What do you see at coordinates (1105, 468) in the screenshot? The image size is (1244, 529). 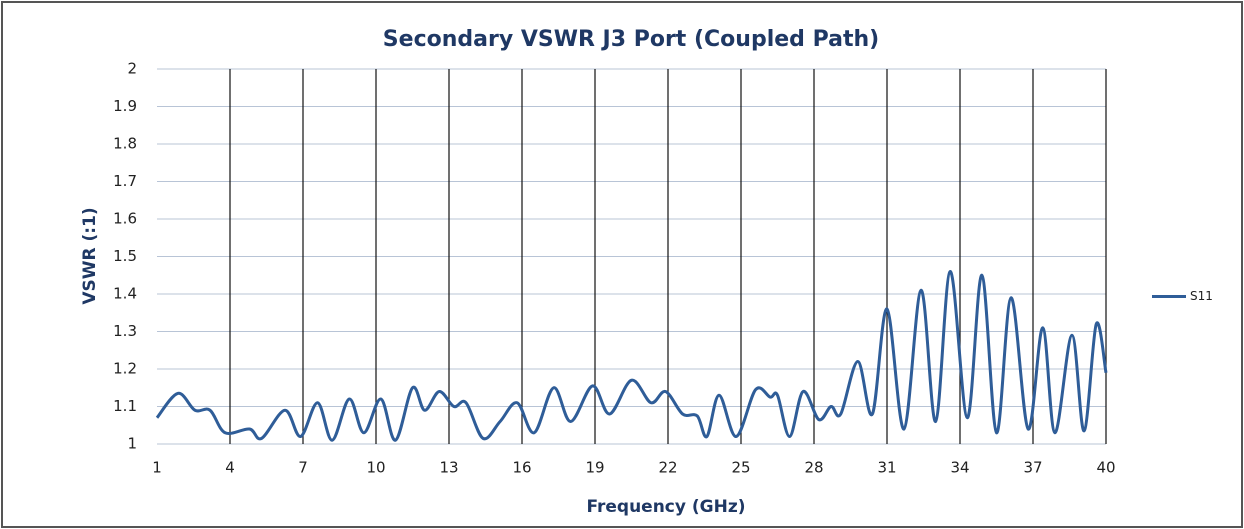 I see `x-tick-label: 40` at bounding box center [1105, 468].